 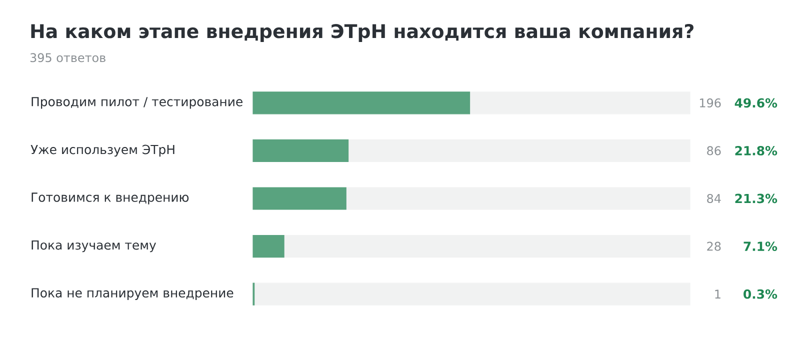 I want to click on data-label: 21.3%, so click(x=756, y=199).